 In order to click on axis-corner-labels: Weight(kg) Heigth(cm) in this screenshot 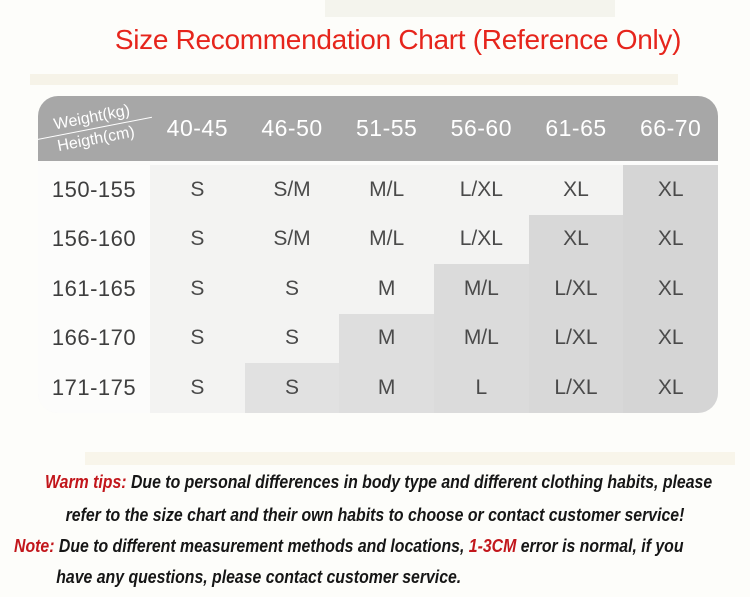, I will do `click(97, 128)`.